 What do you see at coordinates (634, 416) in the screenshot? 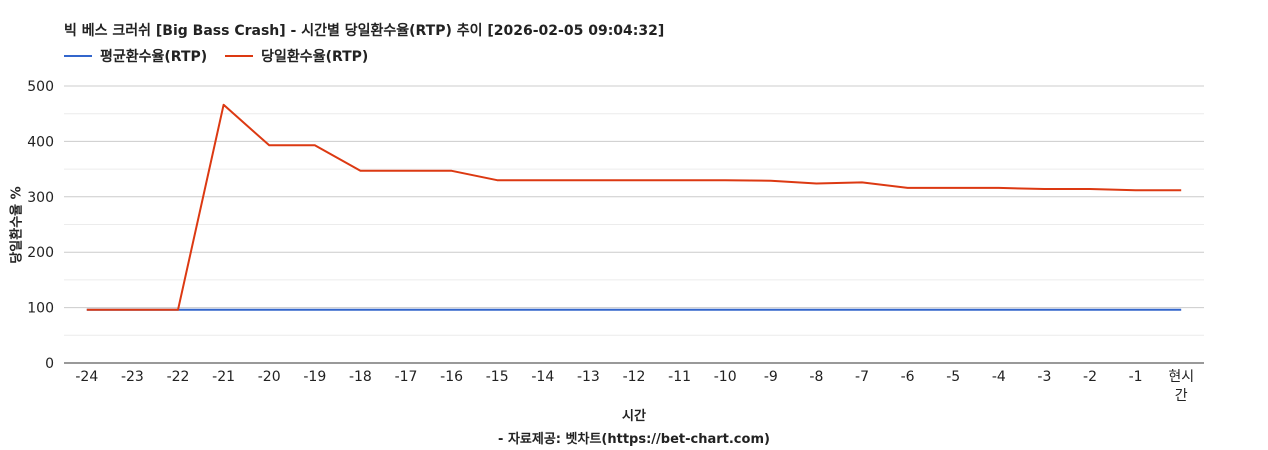
I see `x-axis-label: 시간` at bounding box center [634, 416].